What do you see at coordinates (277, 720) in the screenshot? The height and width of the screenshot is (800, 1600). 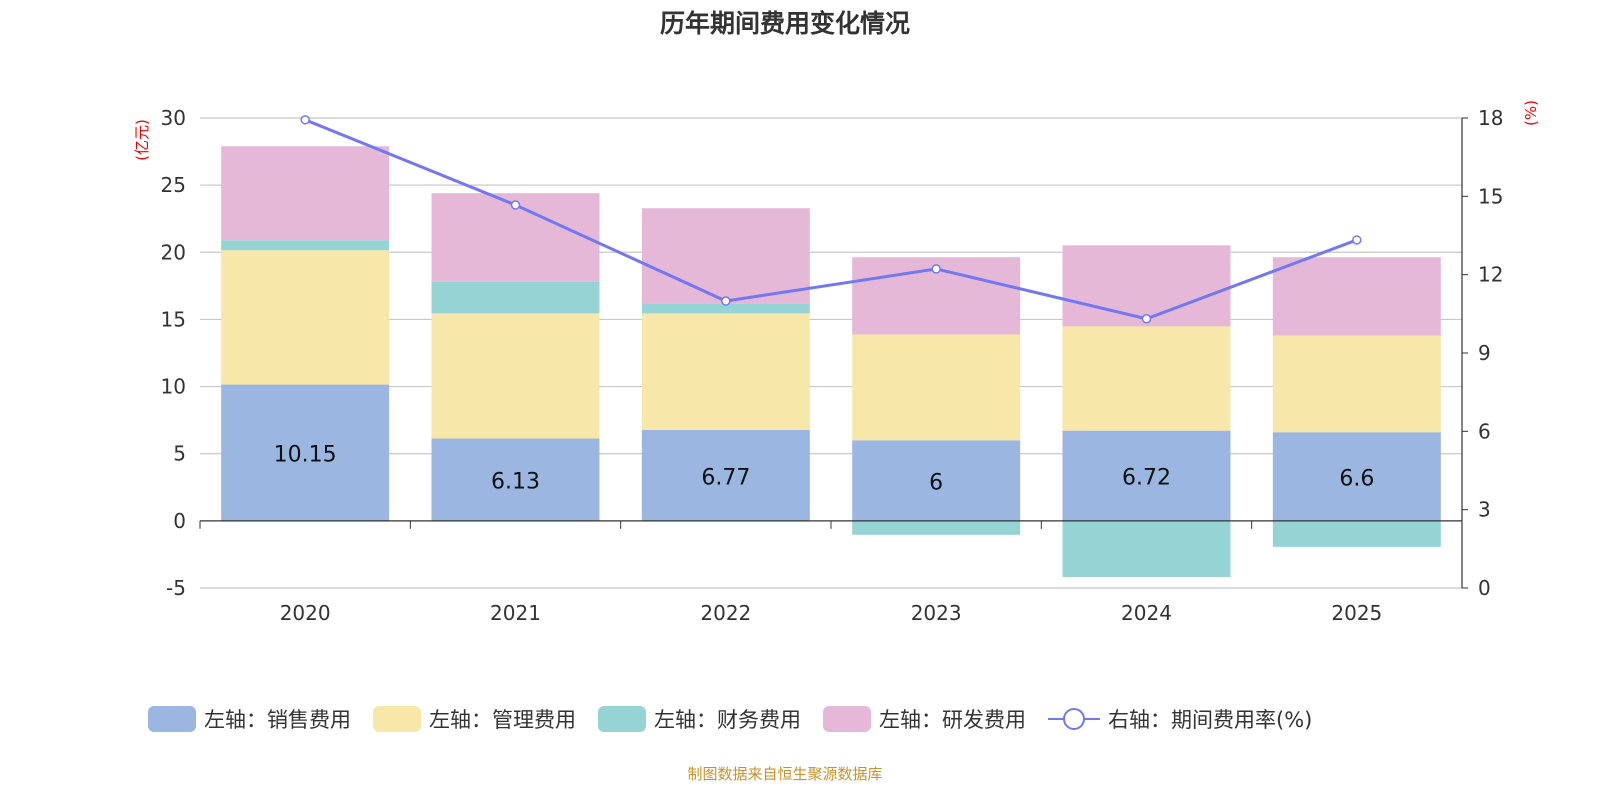 I see `legend-label: 左轴：销售费用` at bounding box center [277, 720].